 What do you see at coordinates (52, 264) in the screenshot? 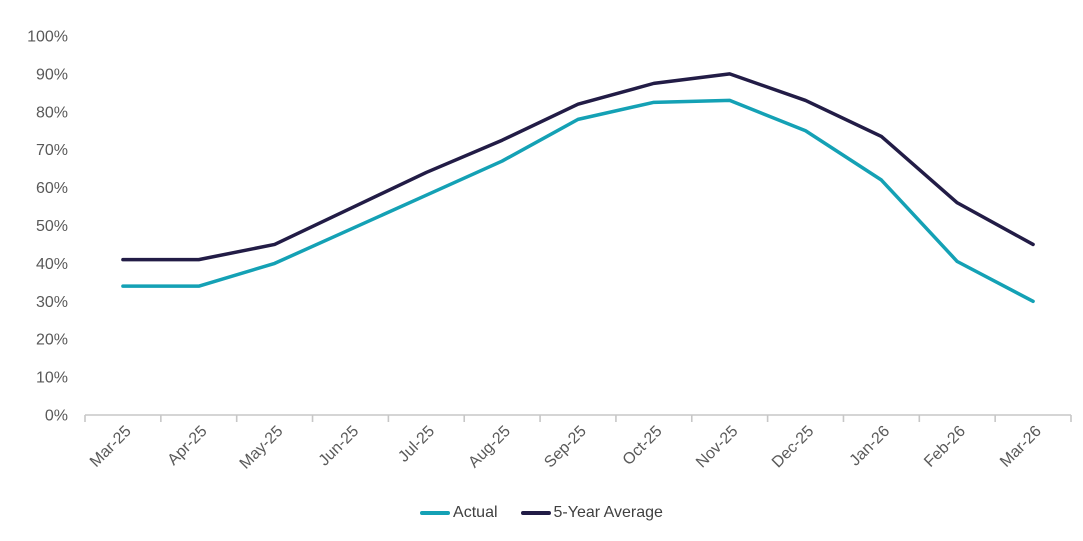
I see `y-axis-label: 40%` at bounding box center [52, 264].